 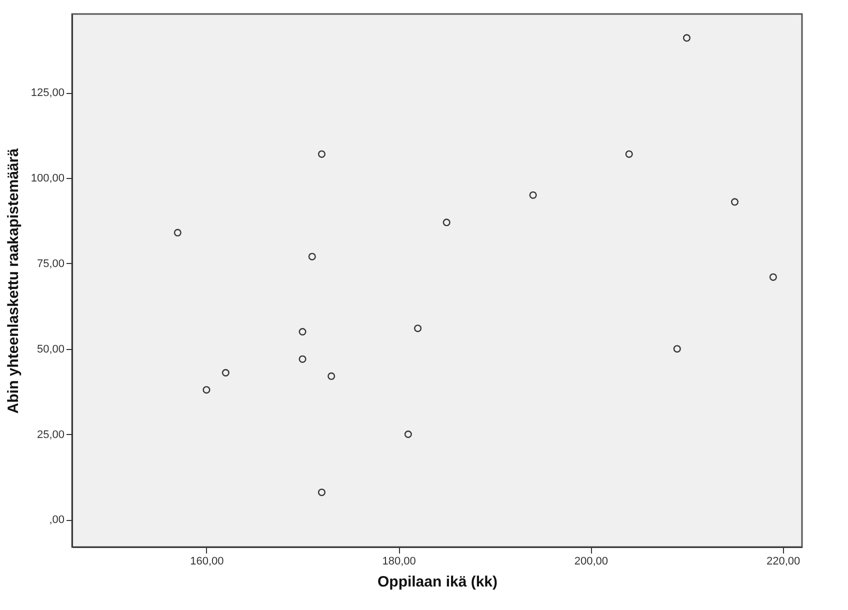 What do you see at coordinates (437, 582) in the screenshot?
I see `x-axis-title: Oppilaan ikä (kk)` at bounding box center [437, 582].